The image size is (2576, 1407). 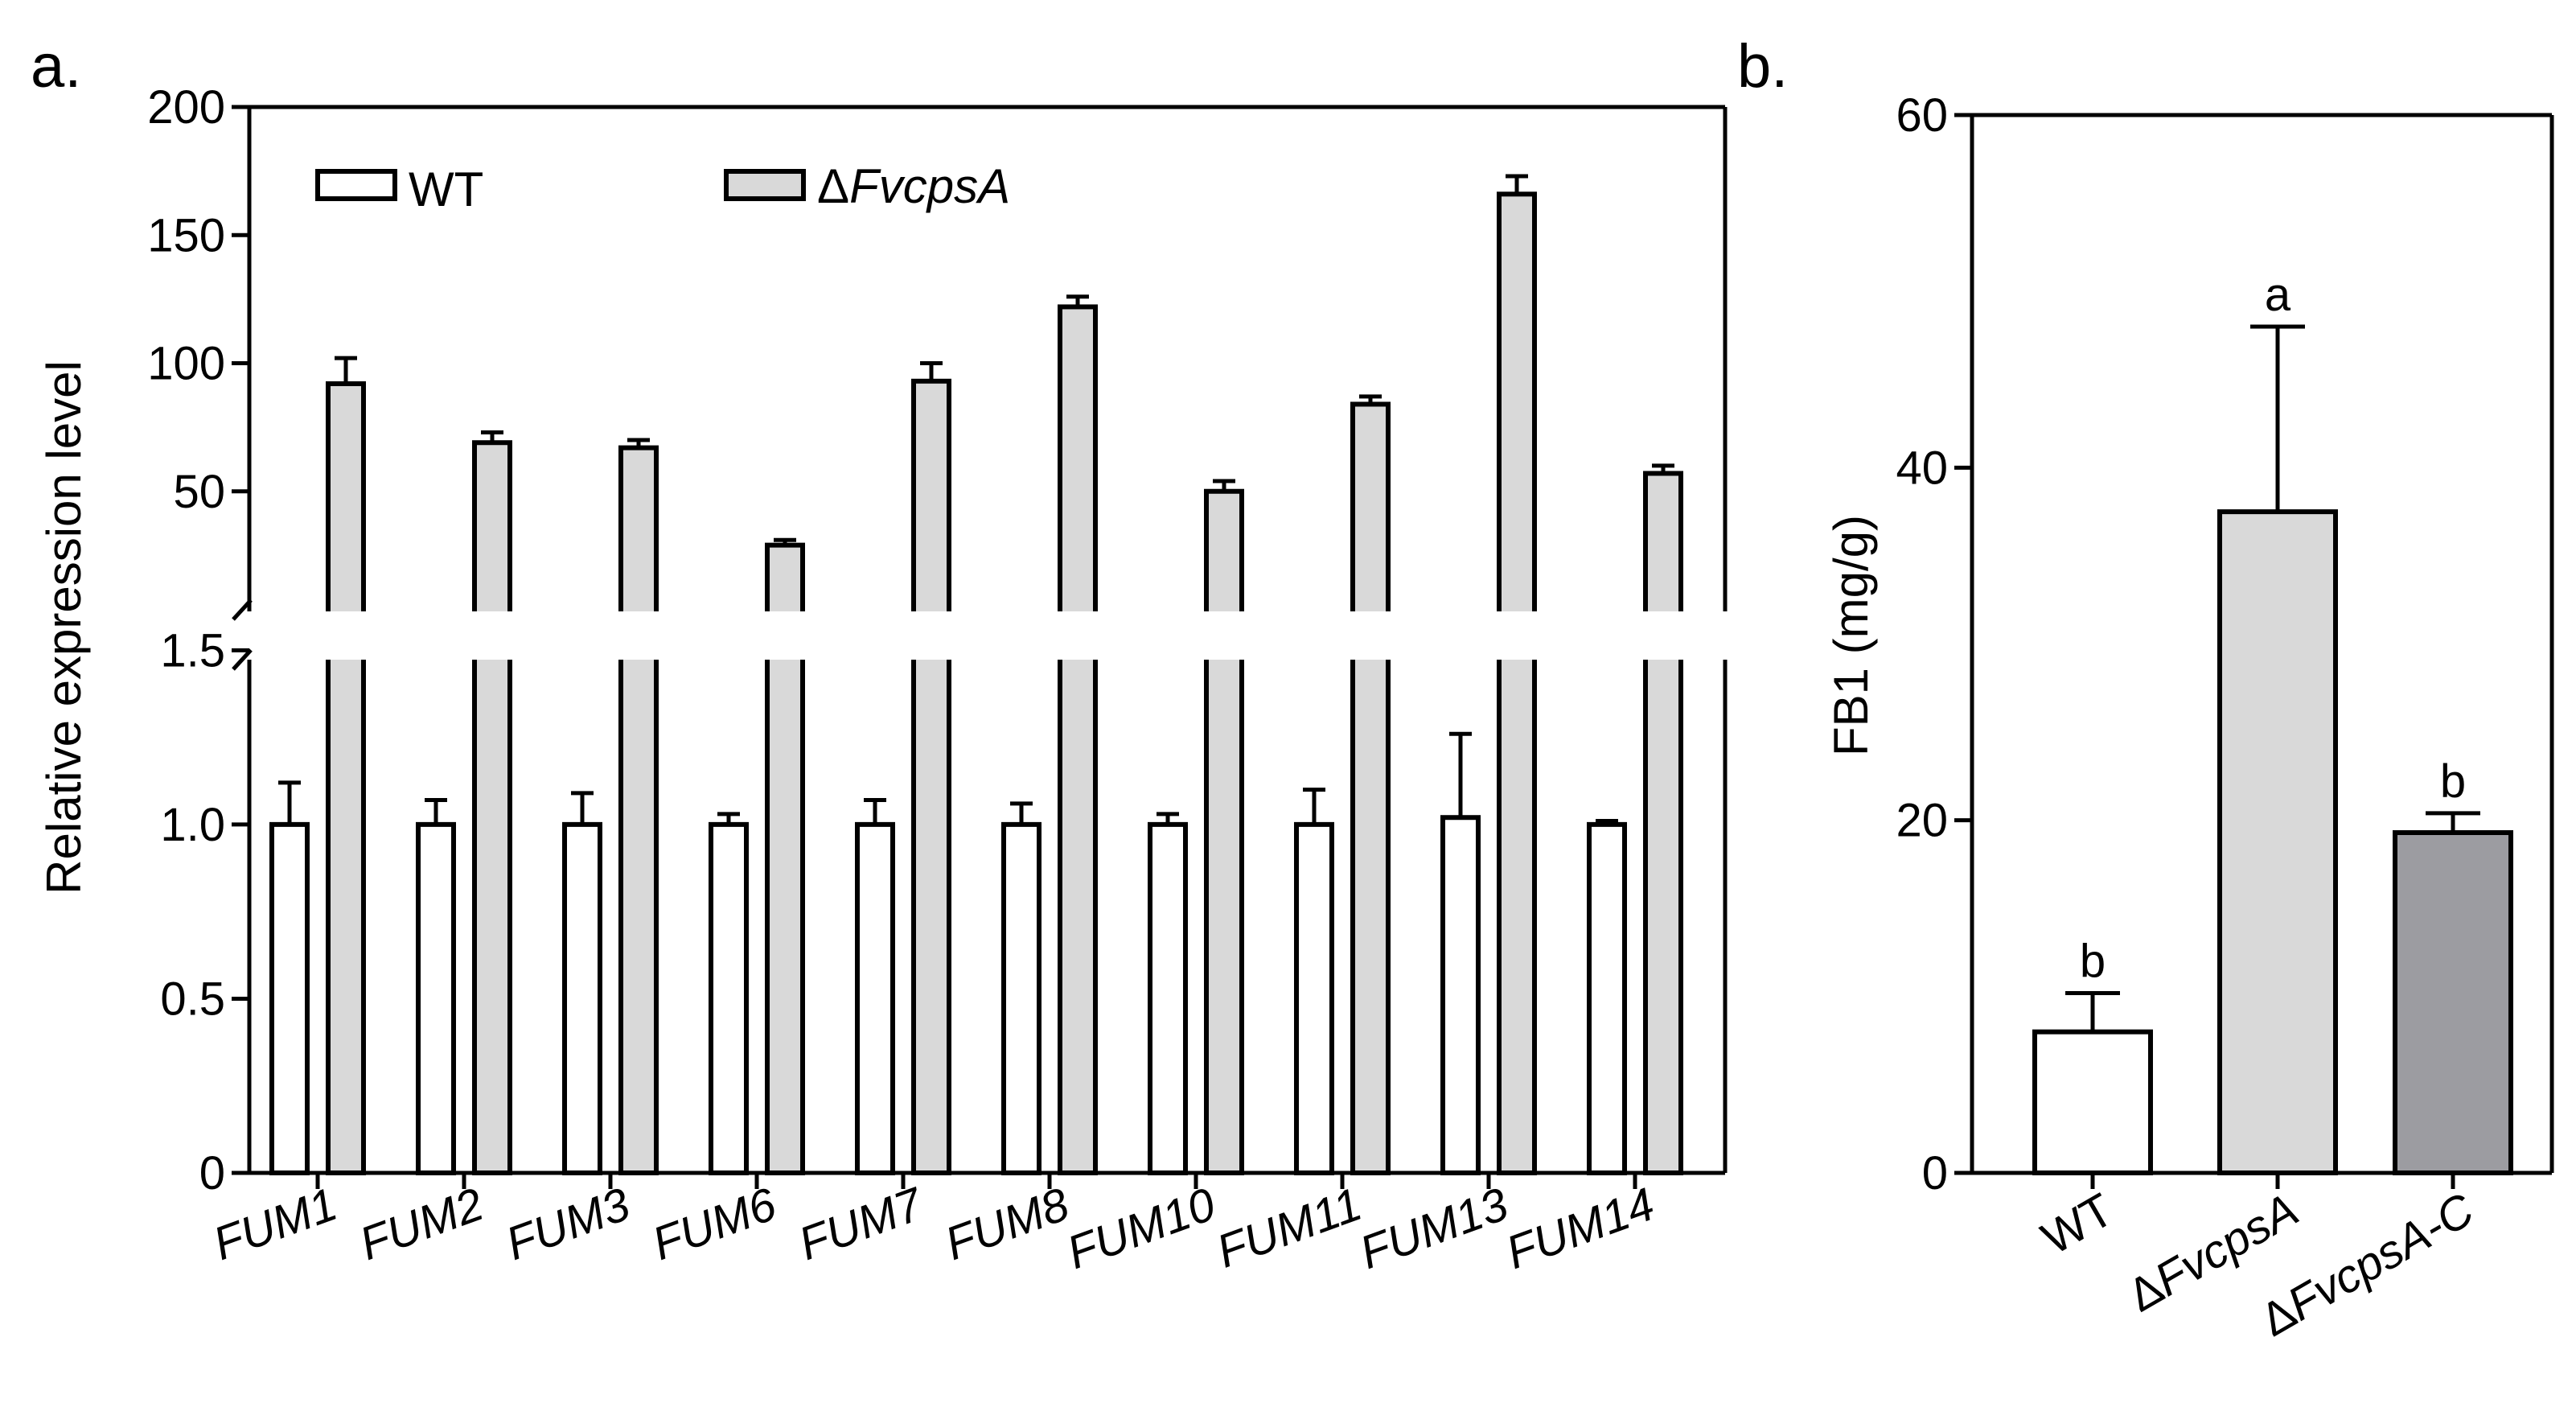 I want to click on bar-wt-FUM3, so click(x=582, y=998).